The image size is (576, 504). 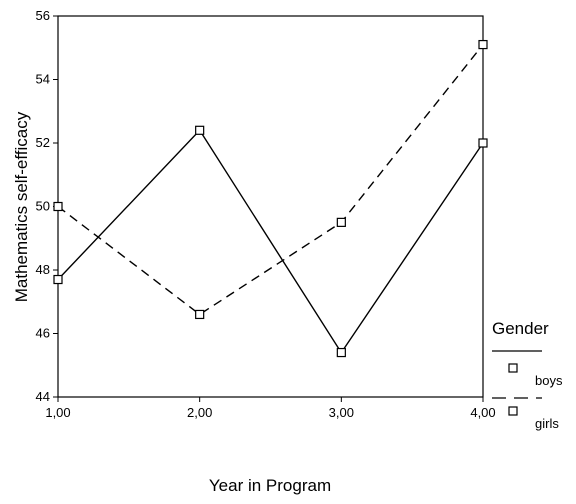 I want to click on legend-marker-boys, so click(x=513, y=368).